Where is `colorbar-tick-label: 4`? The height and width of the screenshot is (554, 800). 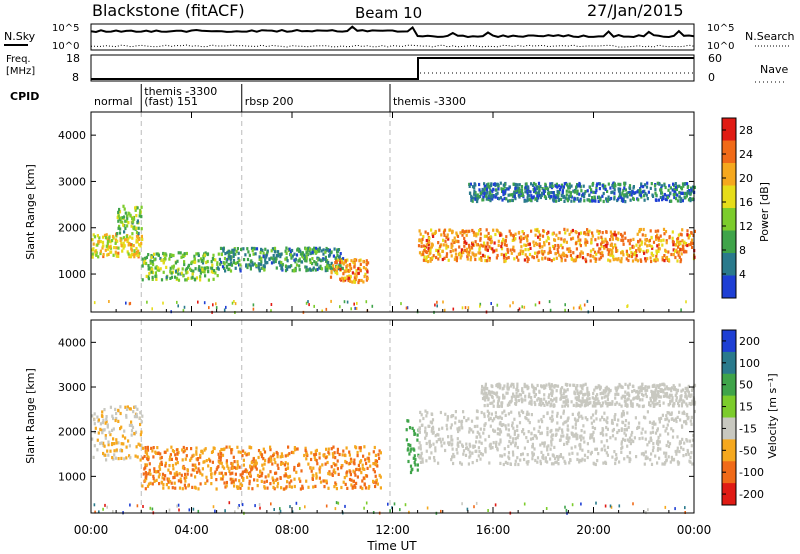 colorbar-tick-label: 4 is located at coordinates (742, 274).